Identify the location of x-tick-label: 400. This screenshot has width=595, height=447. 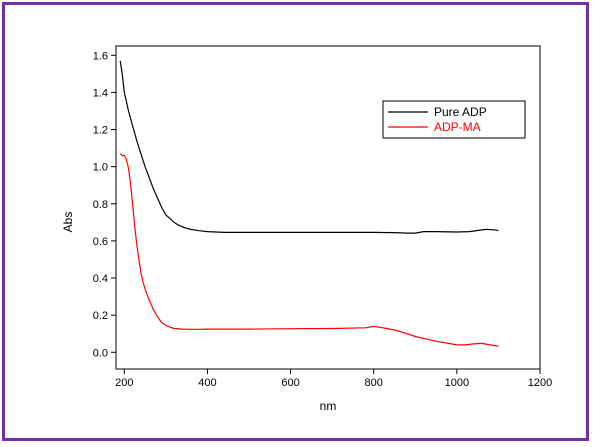
(207, 383).